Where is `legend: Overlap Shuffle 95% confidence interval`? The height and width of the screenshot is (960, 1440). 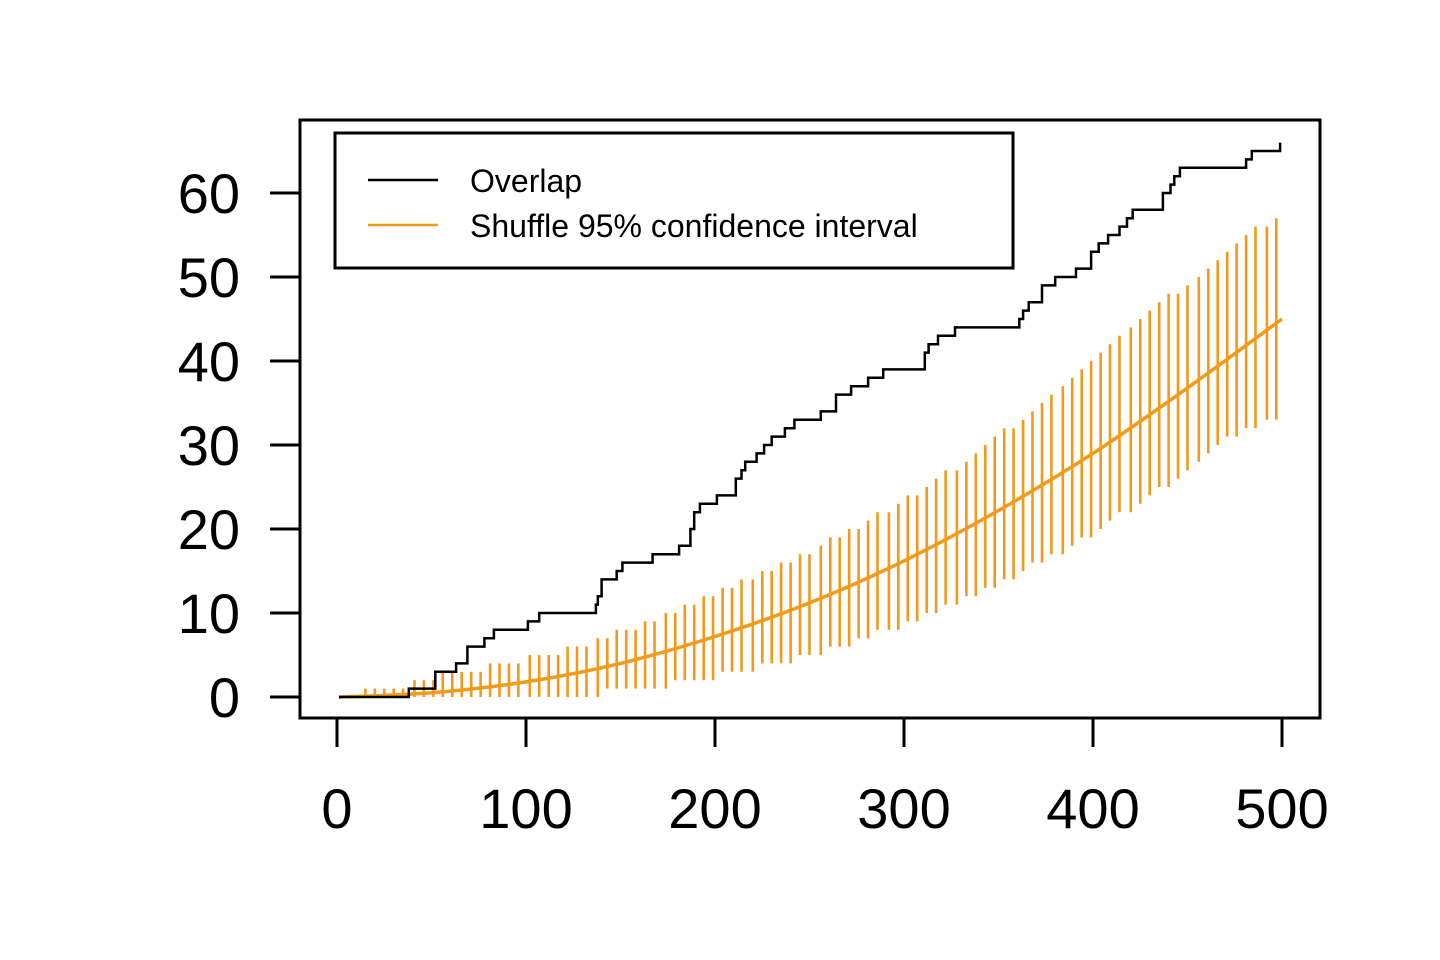
legend: Overlap Shuffle 95% confidence interval is located at coordinates (674, 200).